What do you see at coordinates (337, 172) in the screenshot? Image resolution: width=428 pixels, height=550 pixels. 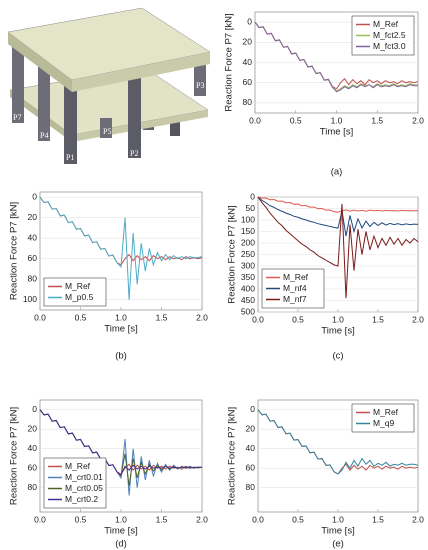 I see `panel-label: (a)` at bounding box center [337, 172].